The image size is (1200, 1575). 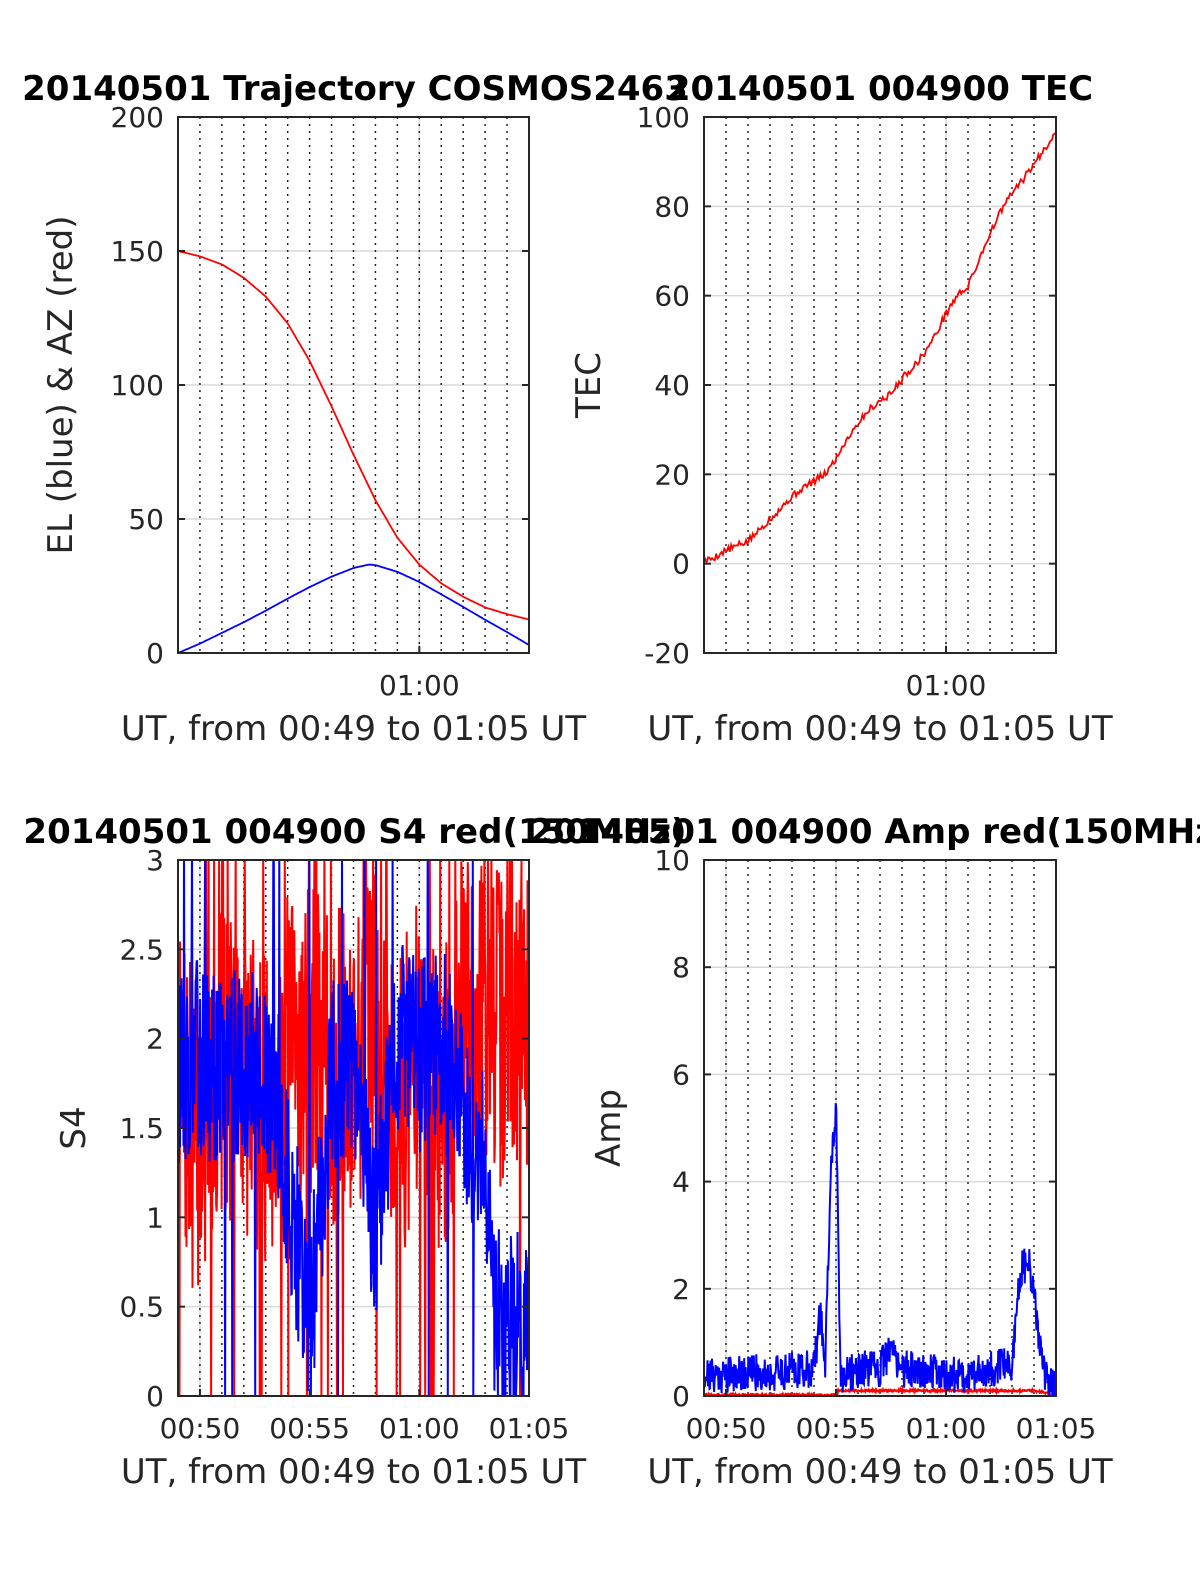 What do you see at coordinates (155, 860) in the screenshot?
I see `ytick-label: 3` at bounding box center [155, 860].